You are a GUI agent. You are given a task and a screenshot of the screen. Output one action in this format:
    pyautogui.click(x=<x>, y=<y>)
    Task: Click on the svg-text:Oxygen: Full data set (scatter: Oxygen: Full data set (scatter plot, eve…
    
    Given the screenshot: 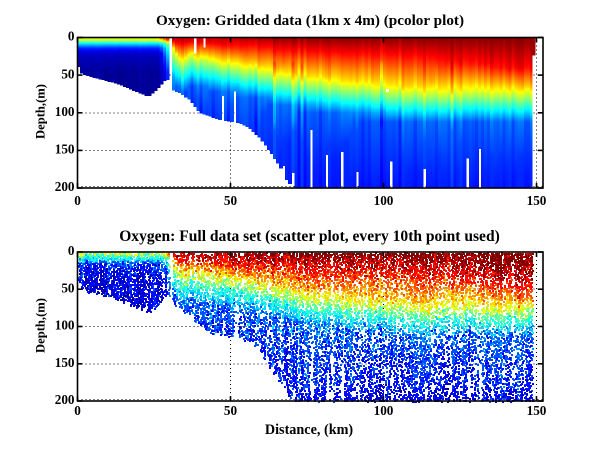 What is the action you would take?
    pyautogui.click(x=309, y=236)
    